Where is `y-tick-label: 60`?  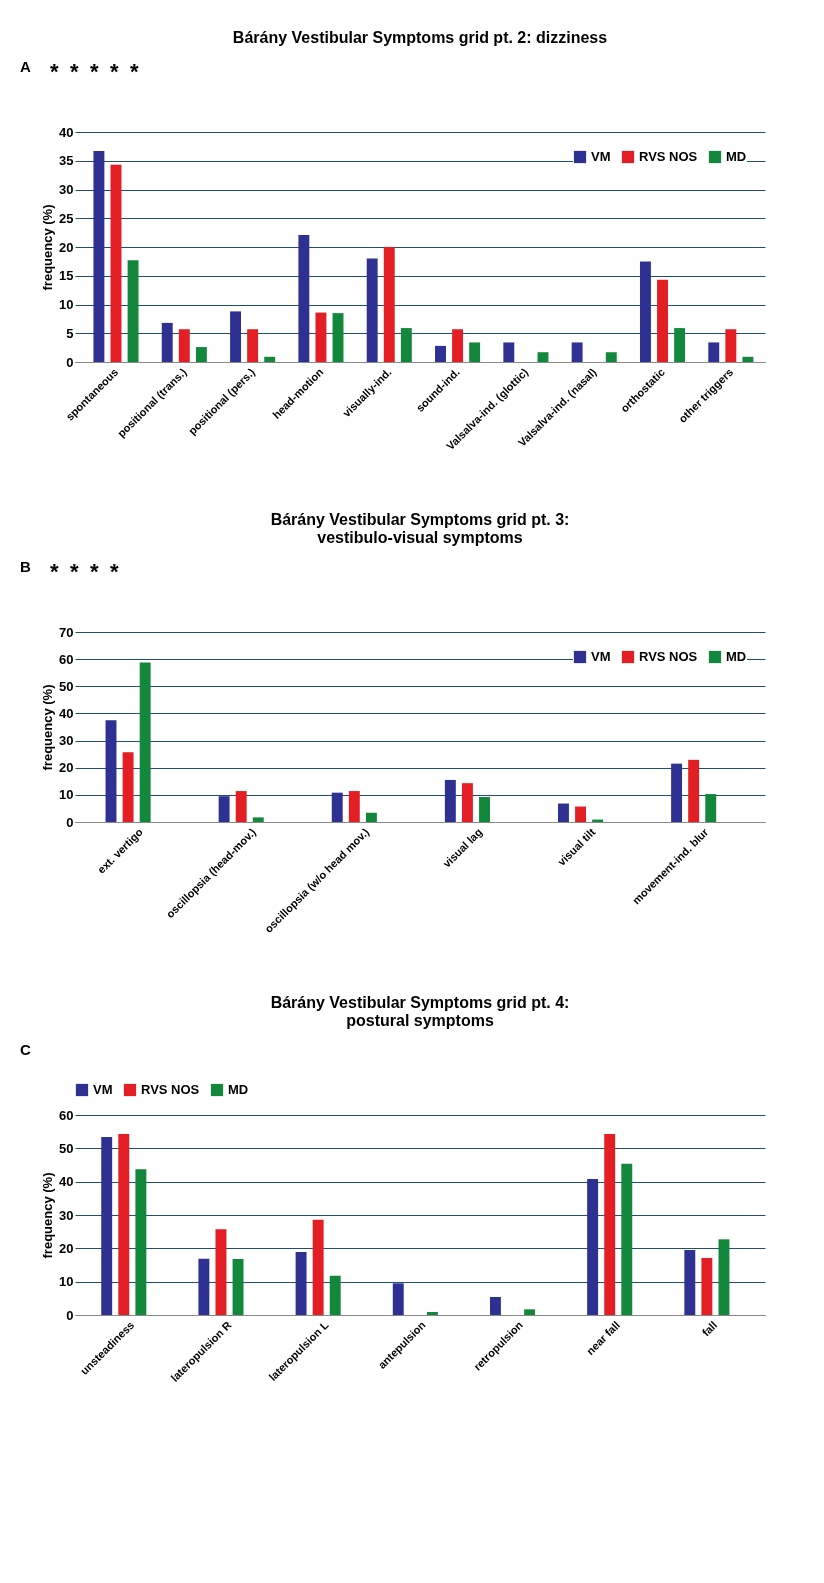 y-tick-label: 60 is located at coordinates (66, 1115).